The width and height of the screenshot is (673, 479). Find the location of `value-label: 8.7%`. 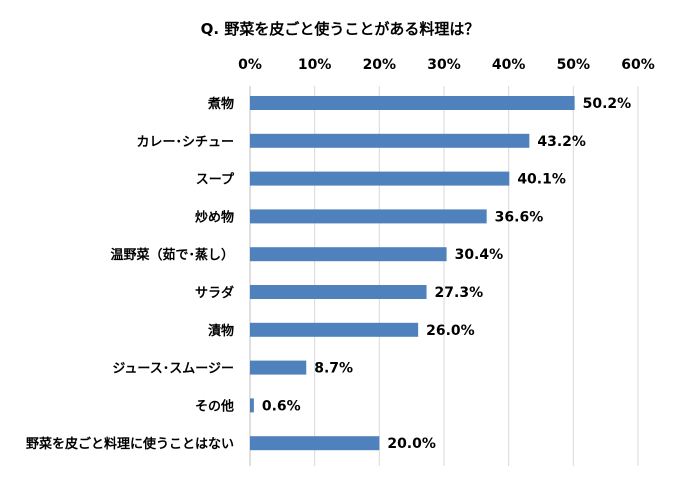

value-label: 8.7% is located at coordinates (333, 369).